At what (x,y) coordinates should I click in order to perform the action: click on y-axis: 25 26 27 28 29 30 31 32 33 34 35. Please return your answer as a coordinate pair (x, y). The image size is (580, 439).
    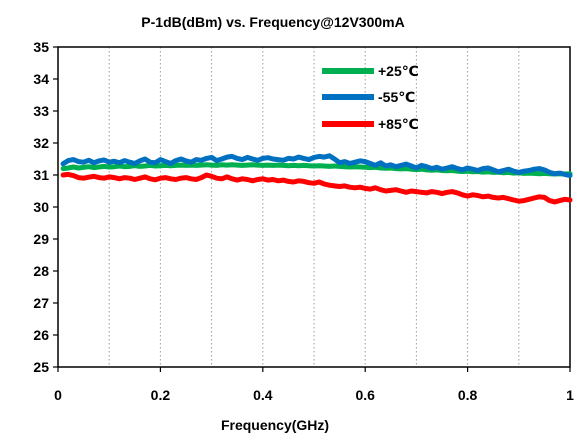
    Looking at the image, I should click on (45, 207).